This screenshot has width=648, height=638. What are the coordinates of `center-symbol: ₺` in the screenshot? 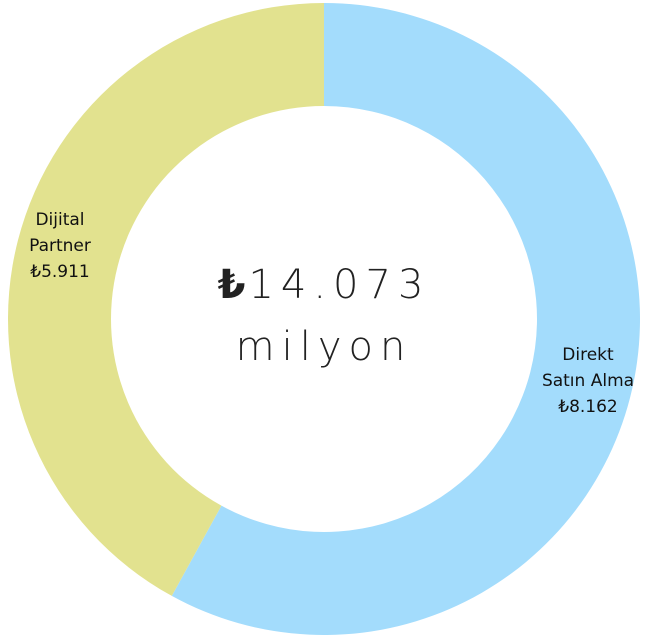 It's located at (233, 285).